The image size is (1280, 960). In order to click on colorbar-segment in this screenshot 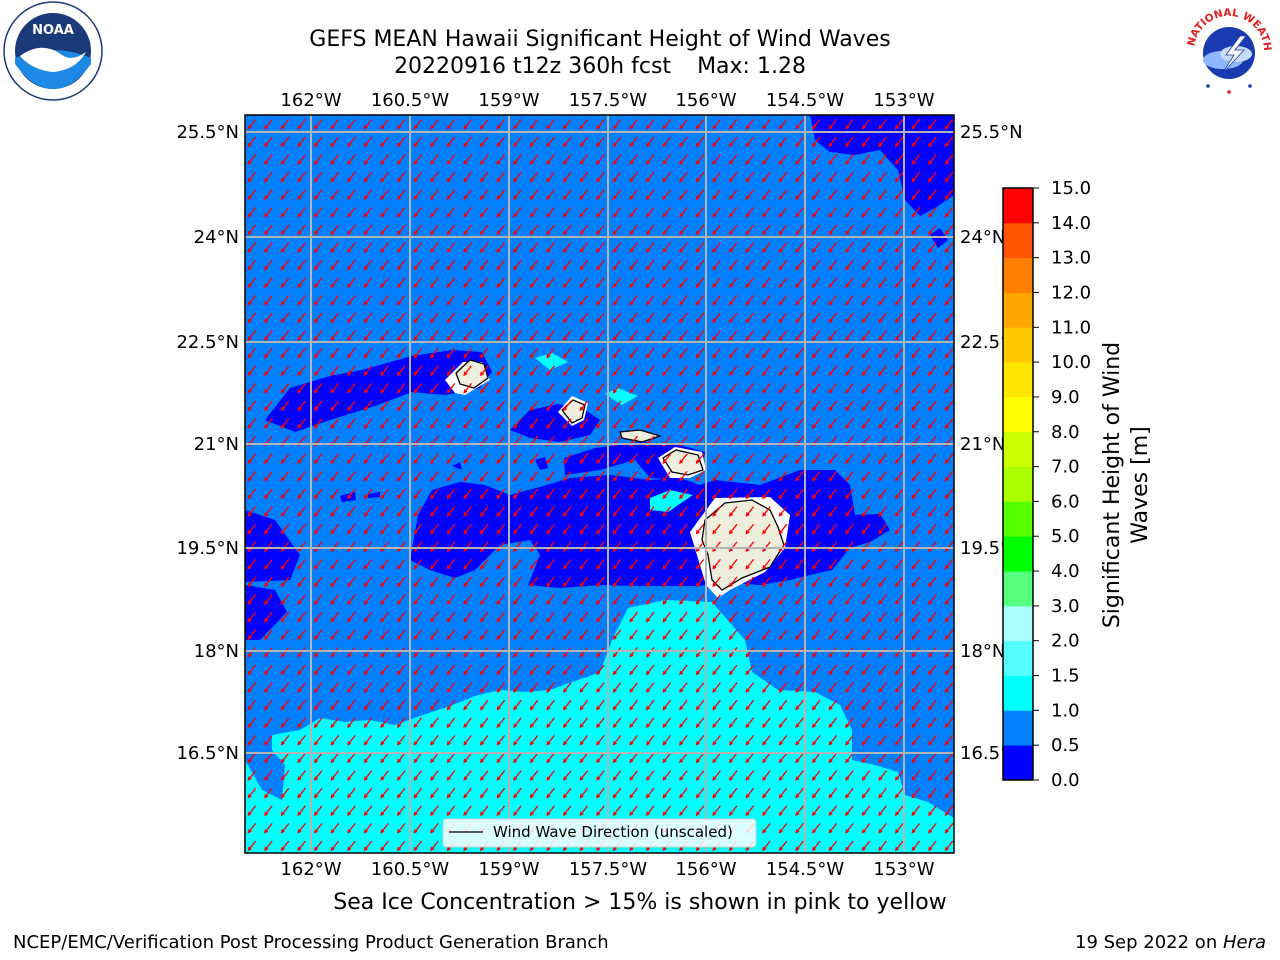, I will do `click(1018, 449)`.